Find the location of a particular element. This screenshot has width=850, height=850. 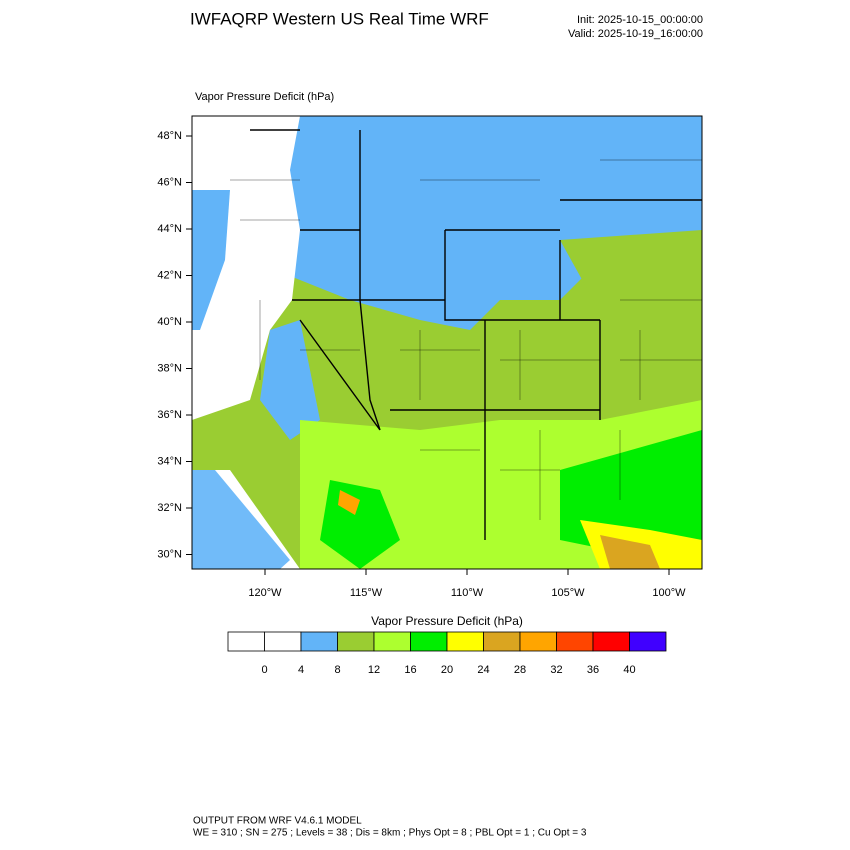

lat-axis: 48°N 46°N 44°N 42°N 40°N 38°N 36°N 34°N 32°N 30°N is located at coordinates (174, 345).